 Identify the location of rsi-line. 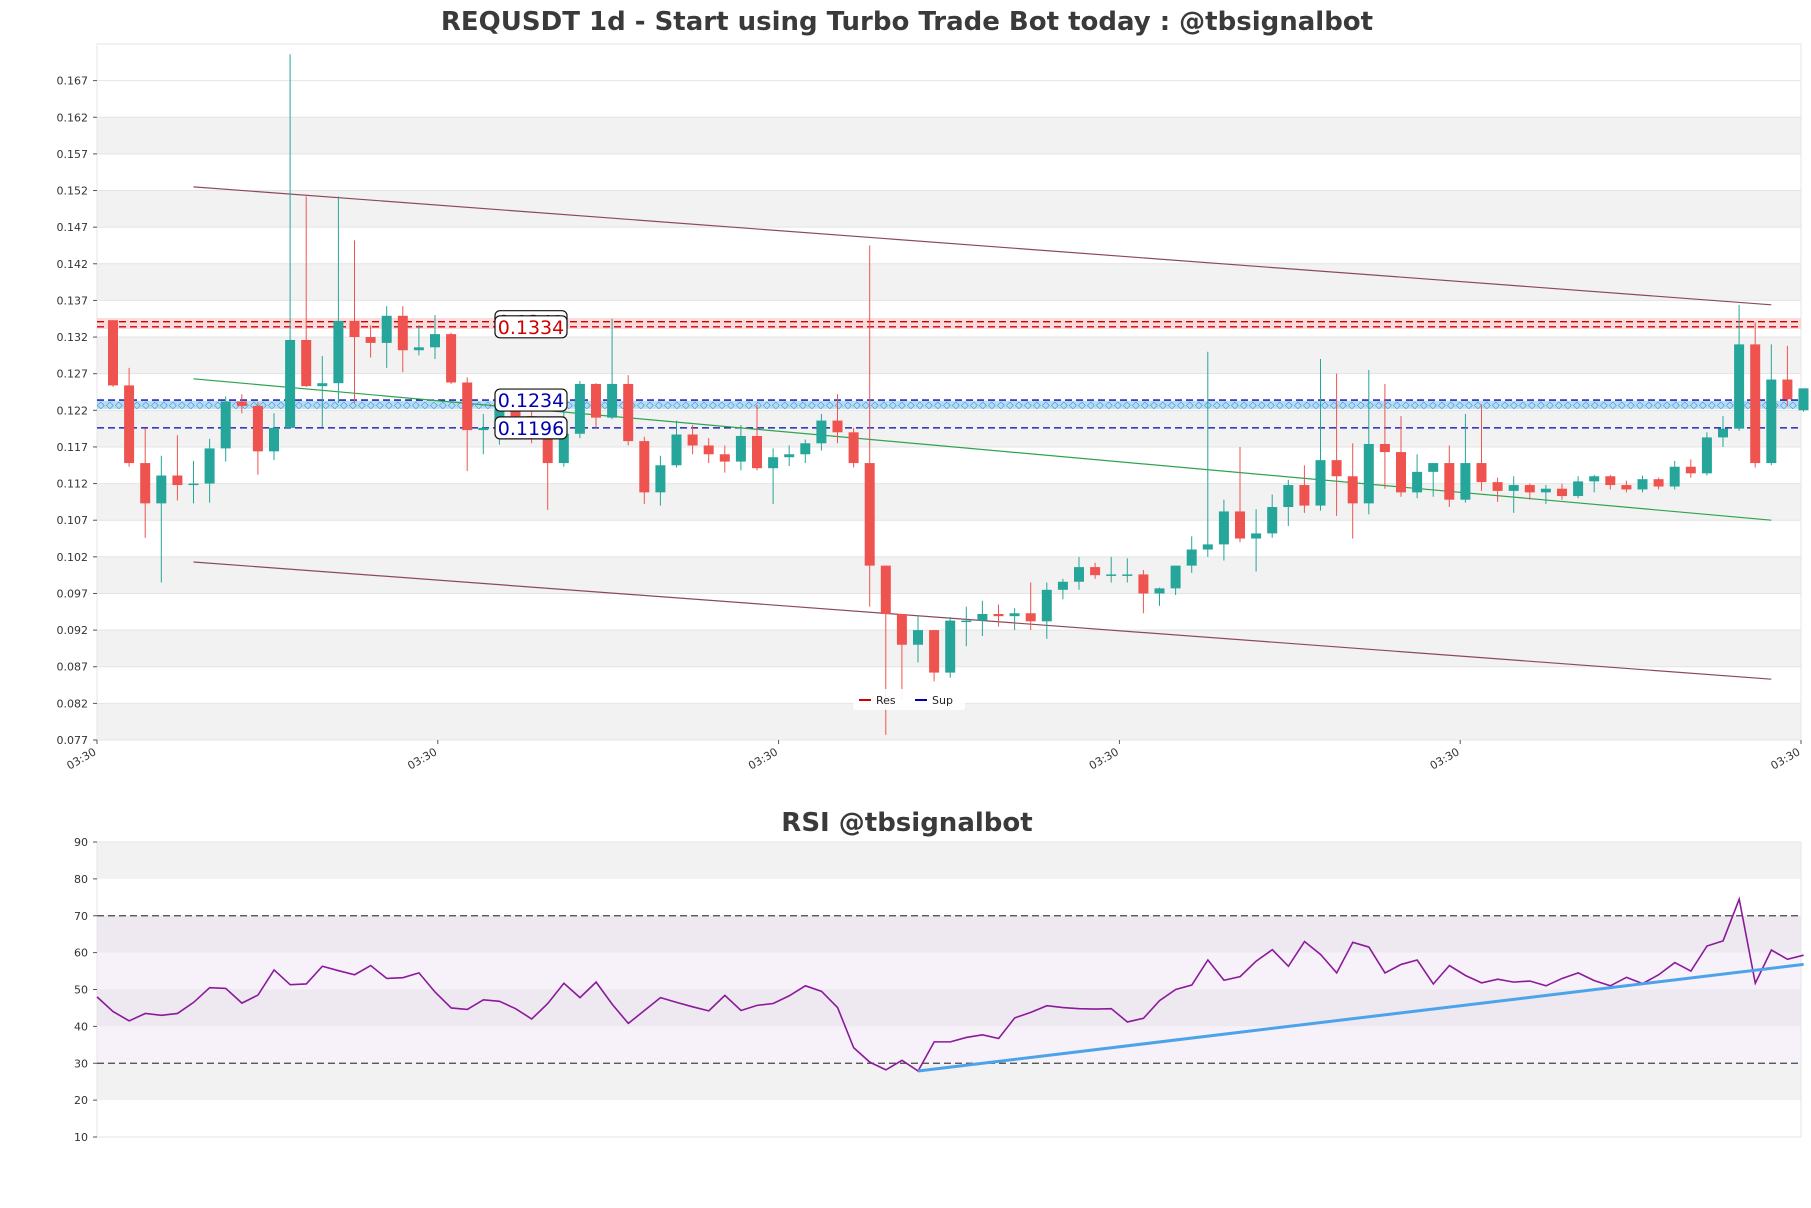
(950, 984).